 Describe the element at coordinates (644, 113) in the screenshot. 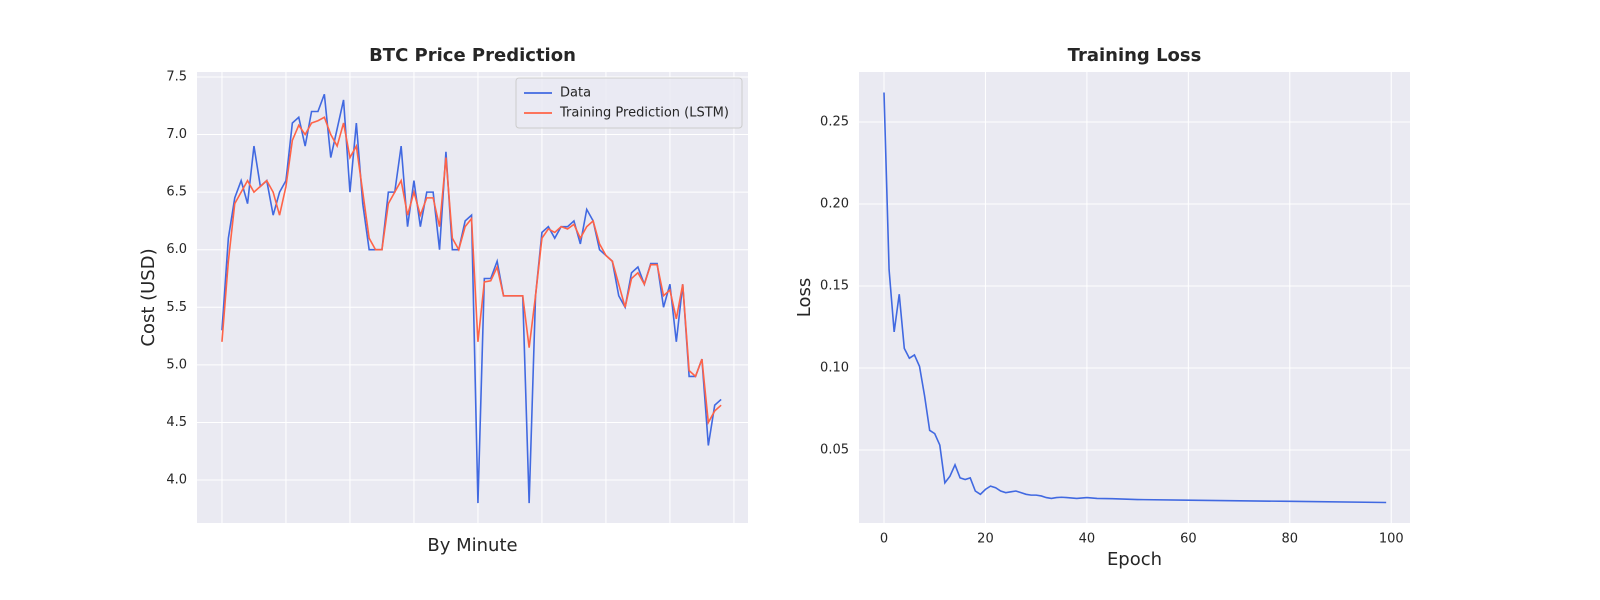

I see `legend-label: Training Prediction (LSTM)` at that location.